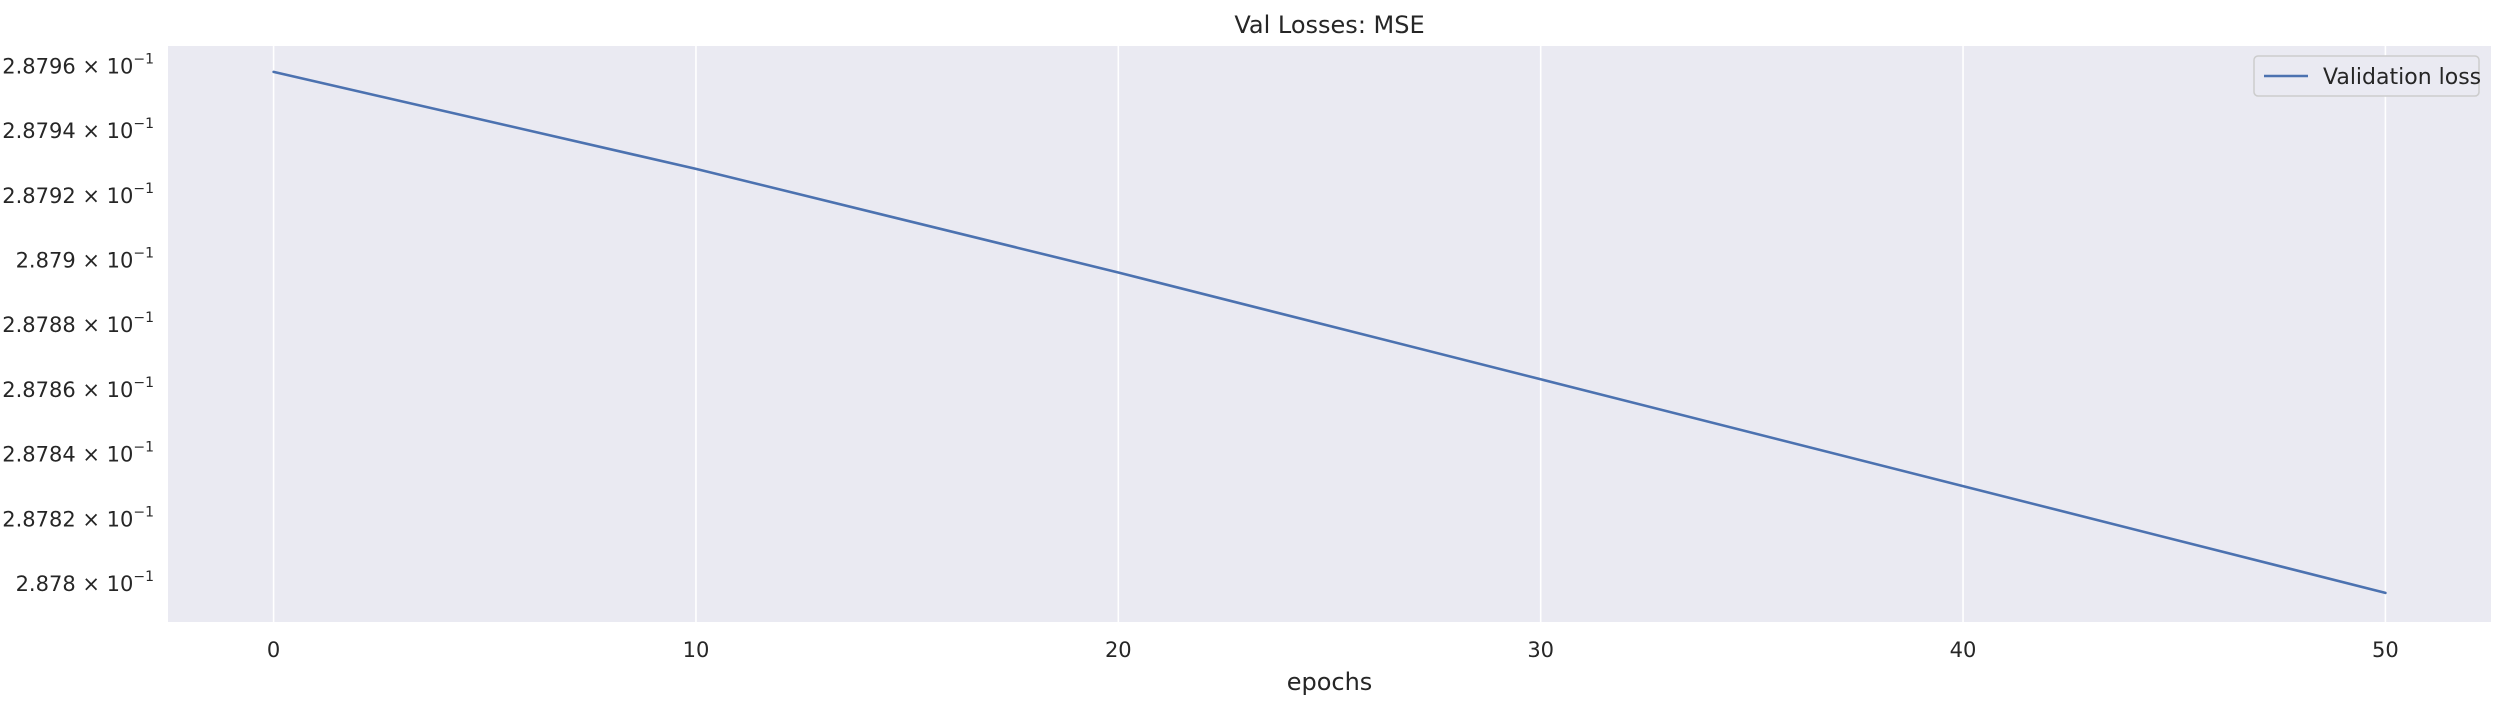 The image size is (2506, 709). What do you see at coordinates (1963, 650) in the screenshot?
I see `x-tick-label: 40` at bounding box center [1963, 650].